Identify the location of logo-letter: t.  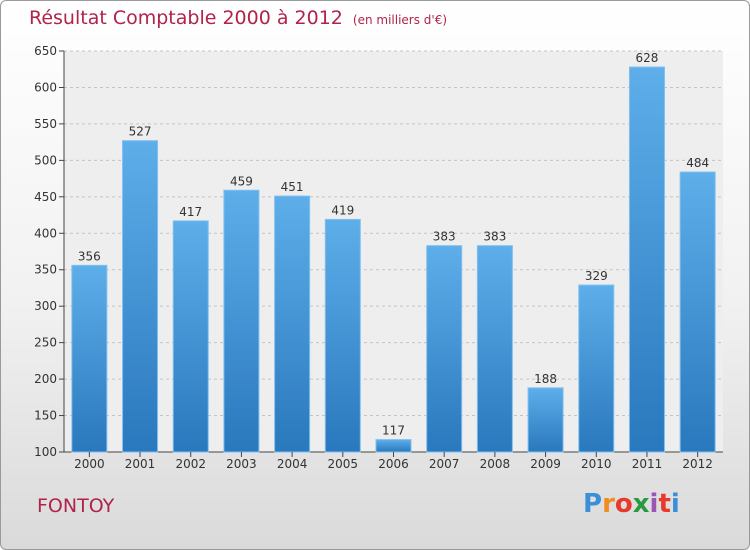
(664, 504).